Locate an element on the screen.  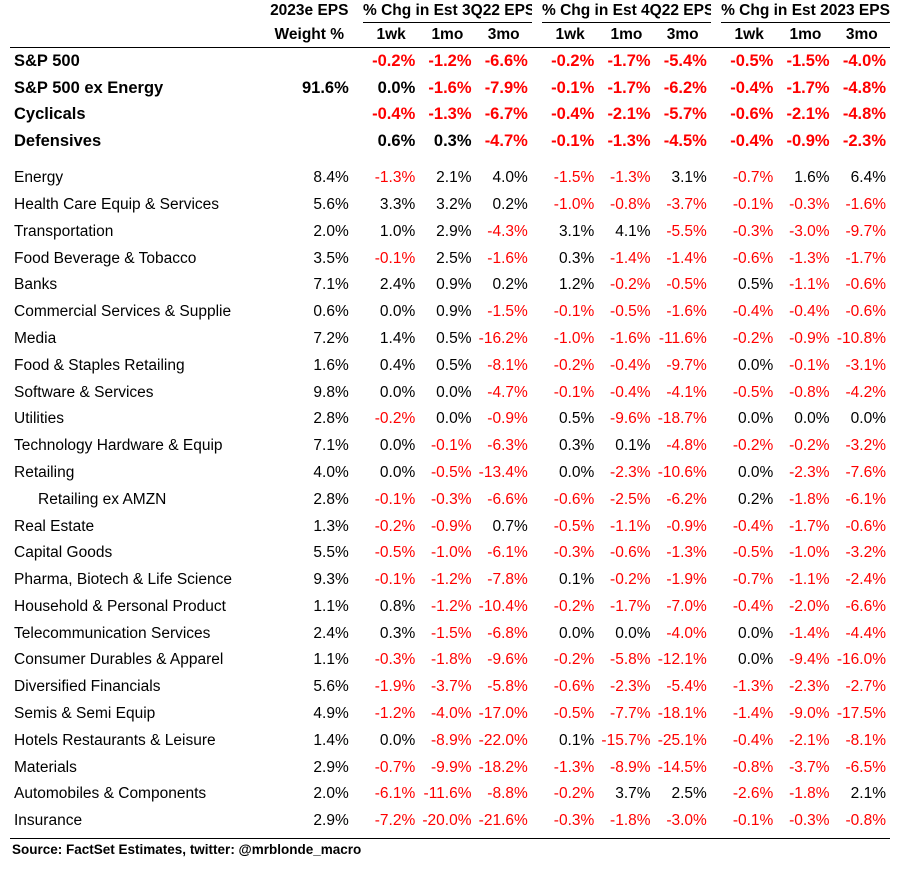
row-value: -0.6% is located at coordinates (574, 687).